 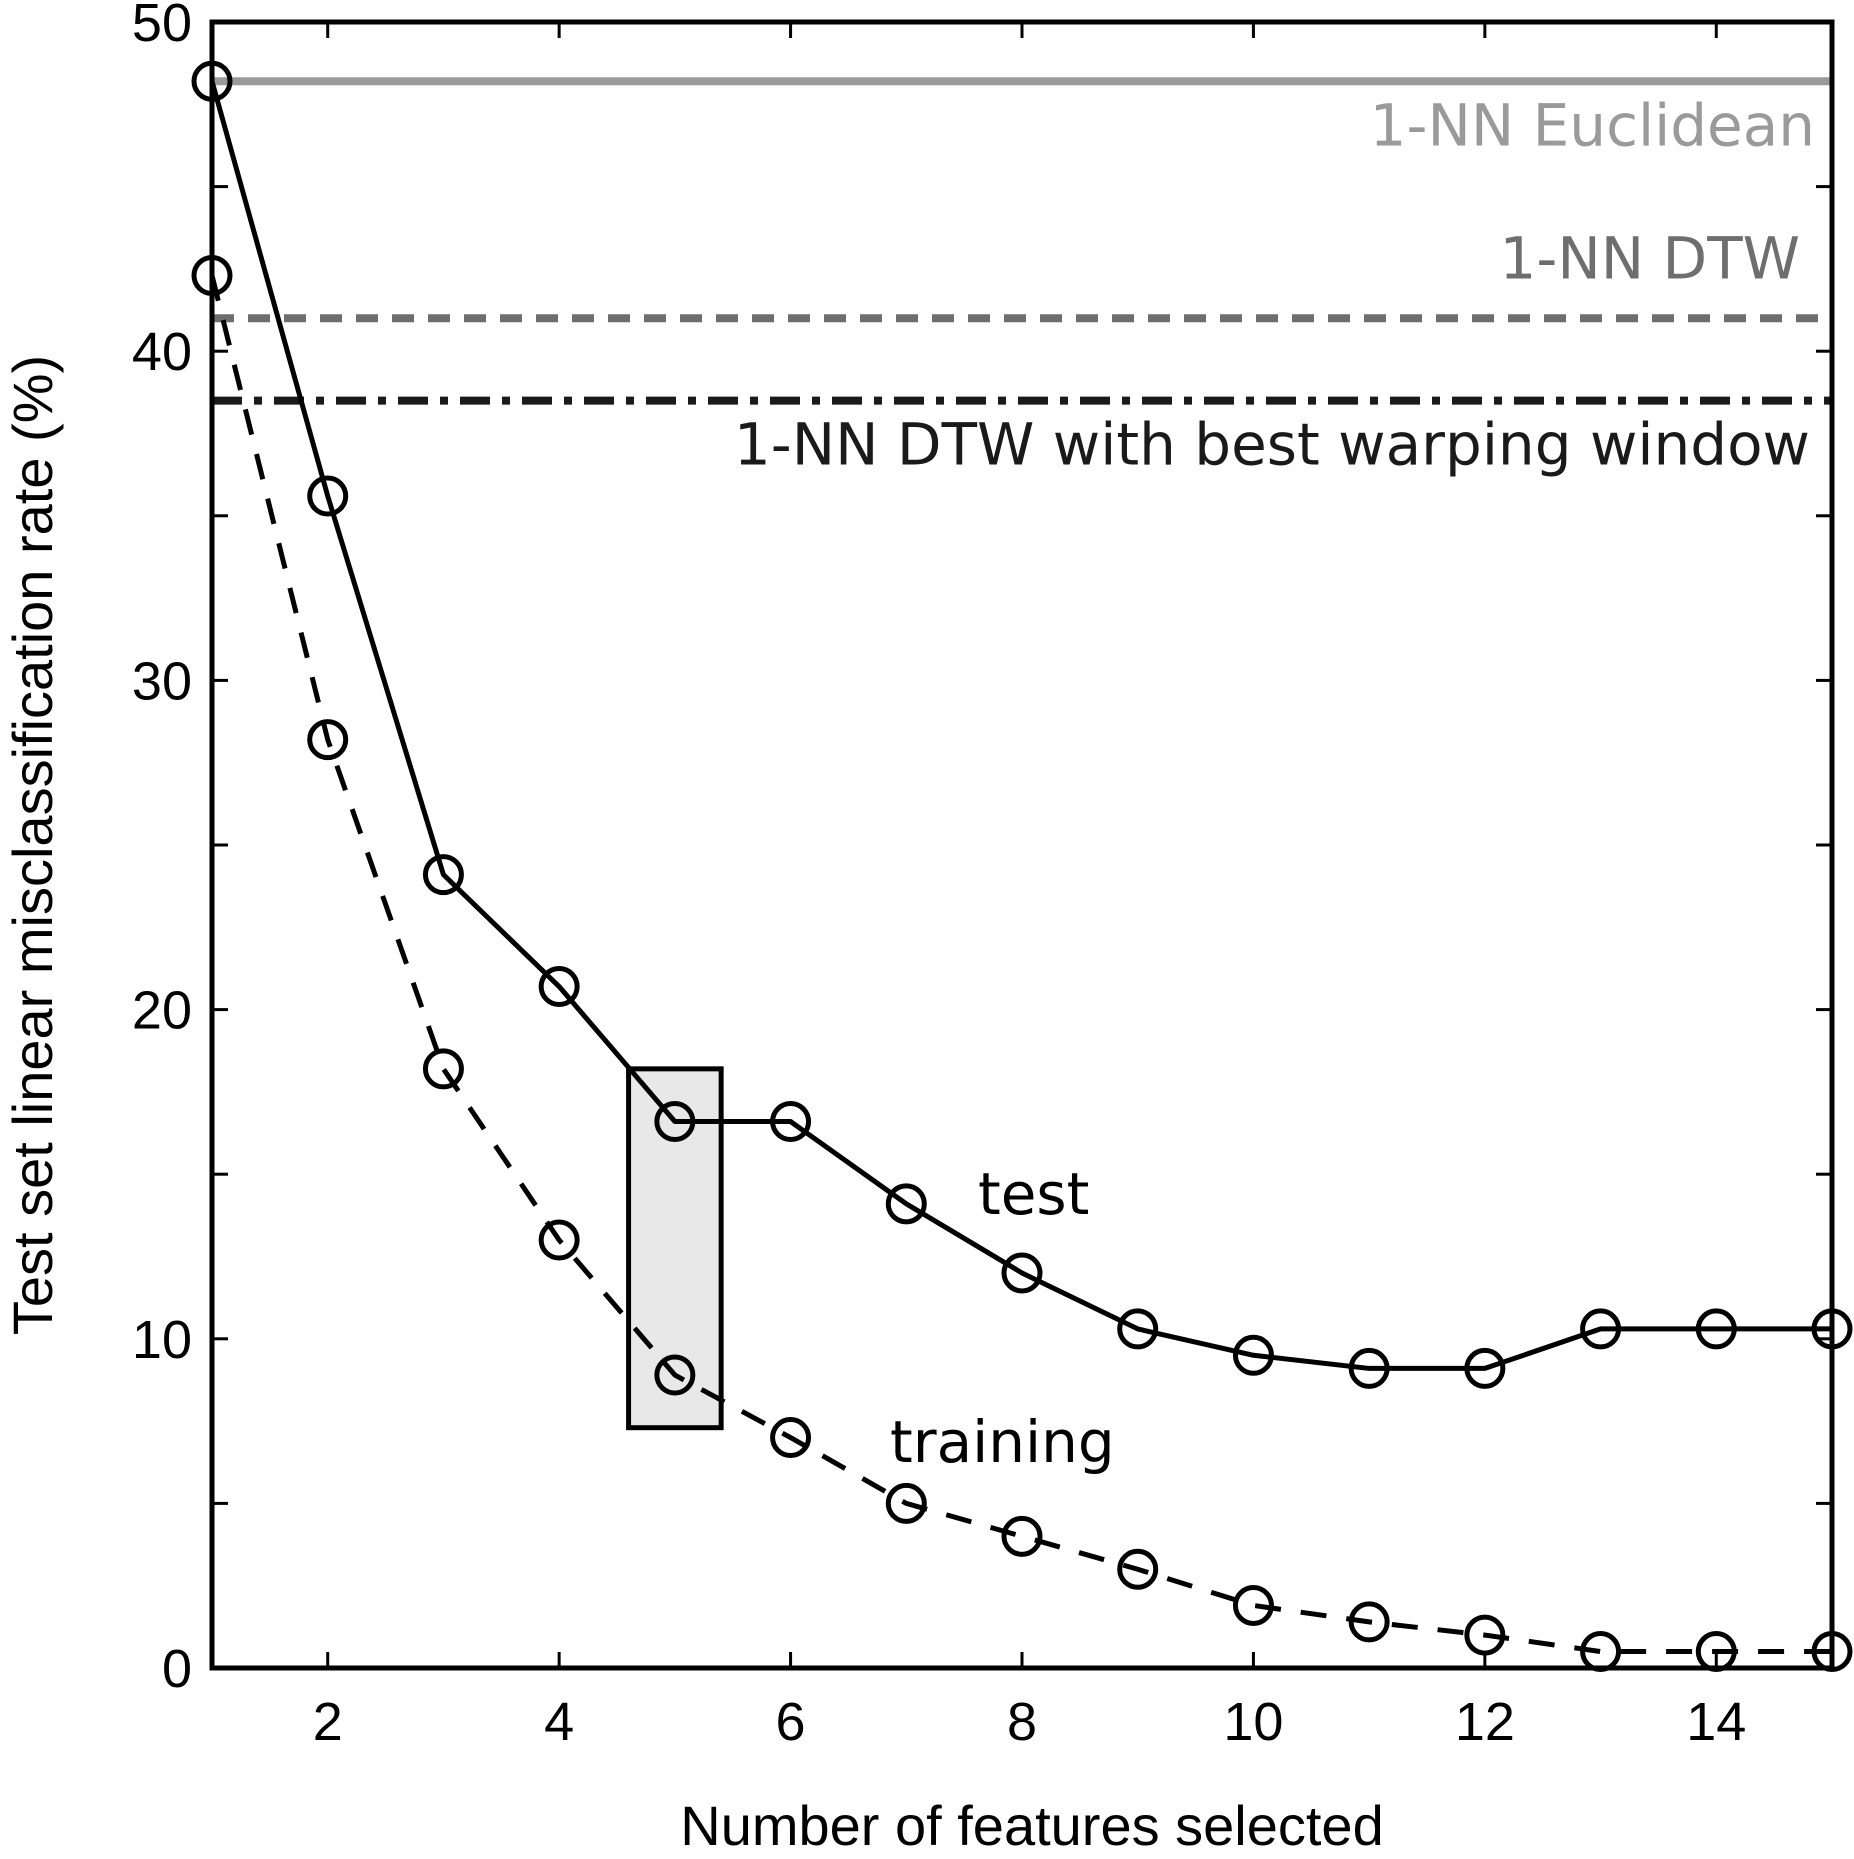 I want to click on y-tick-label-20: 20, so click(x=162, y=1011).